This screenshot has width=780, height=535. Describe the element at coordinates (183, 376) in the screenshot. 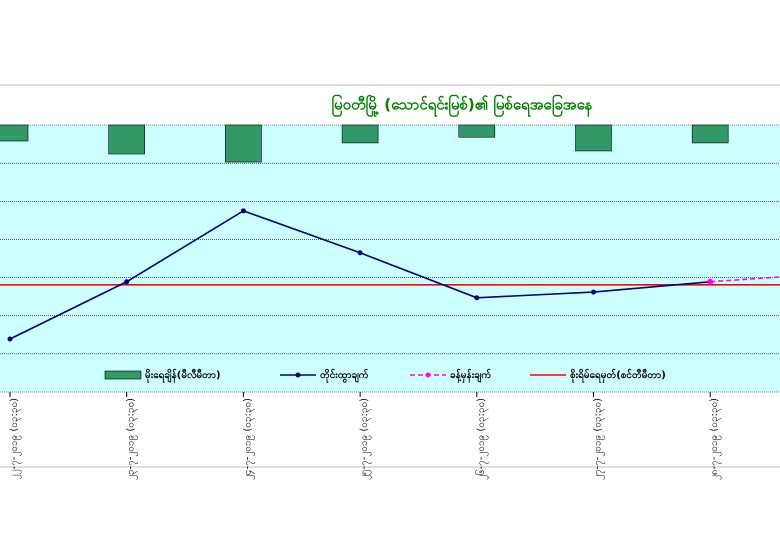

I see `legend-label: မိုးရေချိန်(မီလီမီတာ)` at that location.